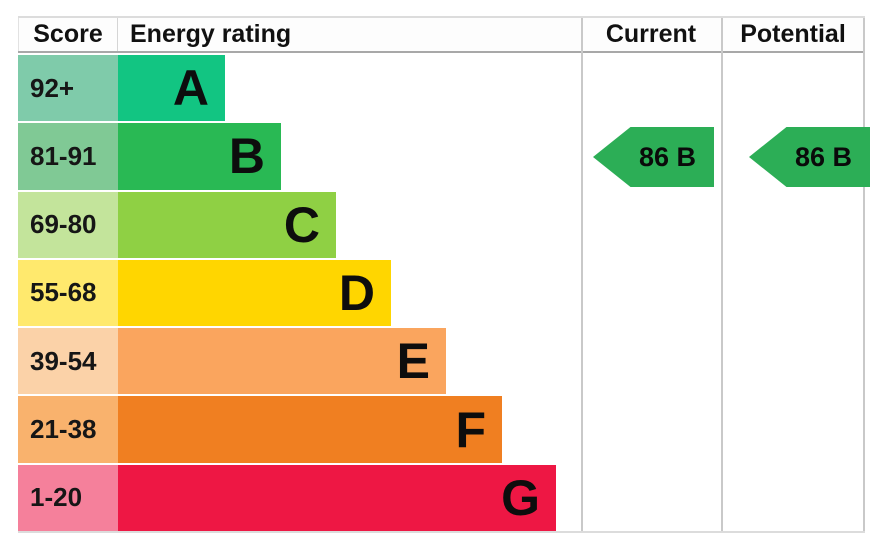 This screenshot has height=556, width=886. I want to click on band-row-c: 69-80 C, so click(308, 225).